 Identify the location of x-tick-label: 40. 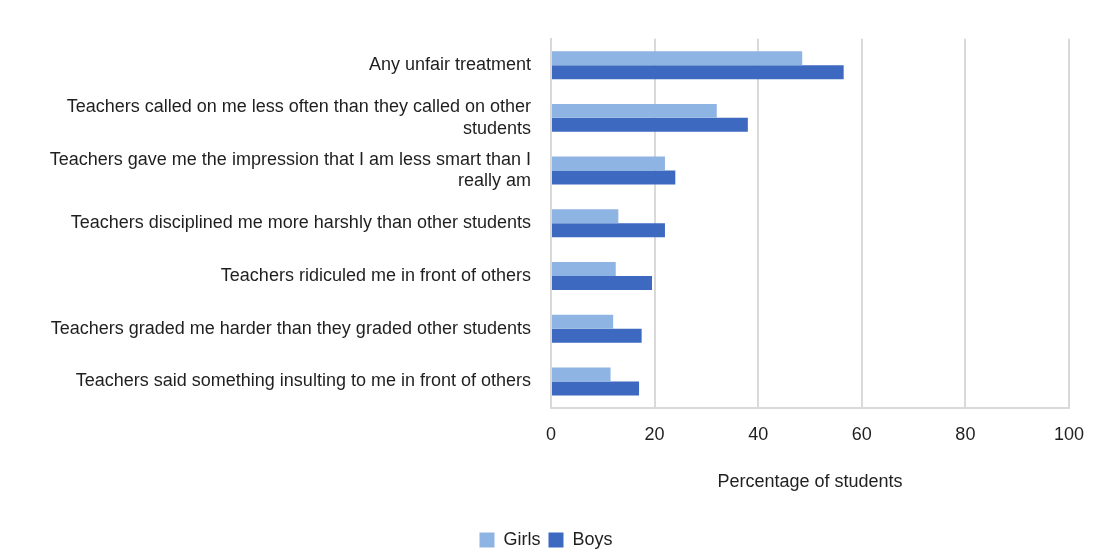
(758, 433).